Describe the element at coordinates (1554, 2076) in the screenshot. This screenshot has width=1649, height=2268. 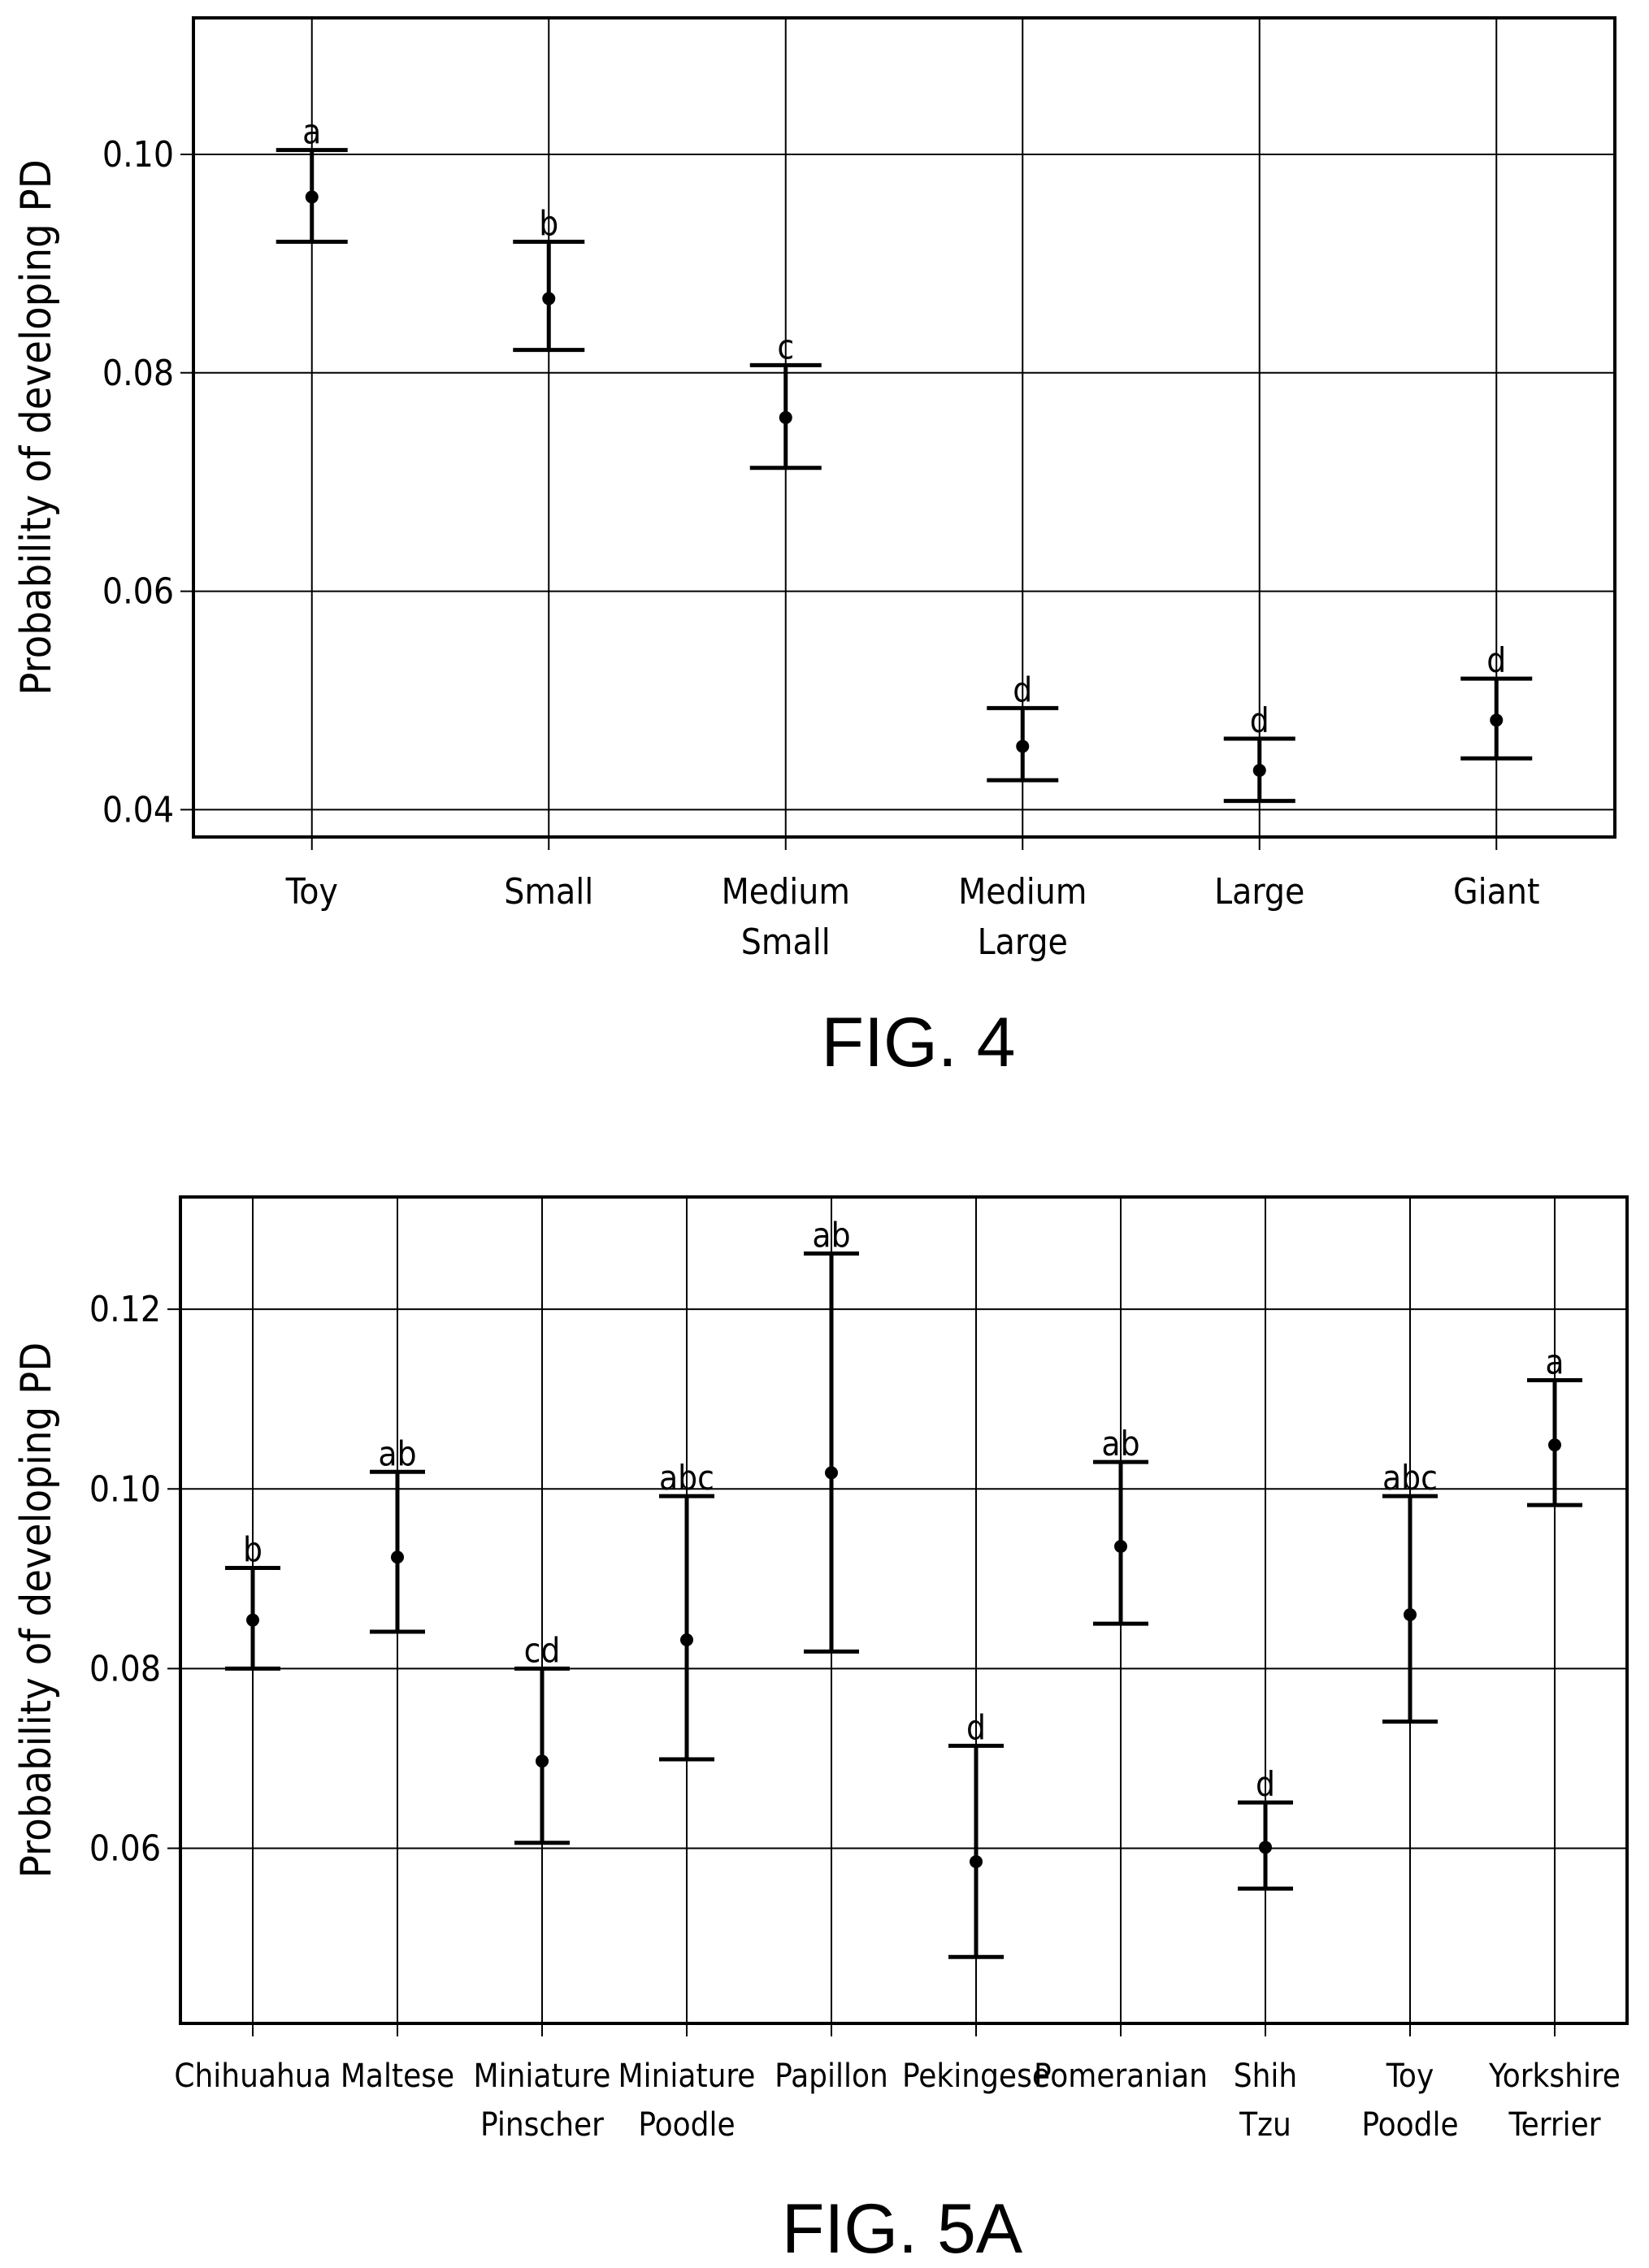
I see `fig5a-category-label: Yorkshire` at that location.